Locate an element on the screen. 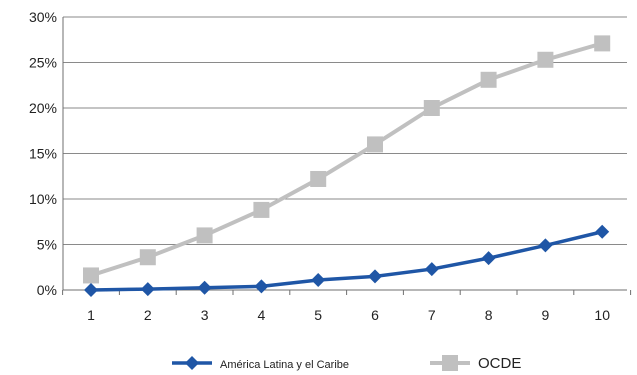 This screenshot has width=637, height=375. y-tick-label: 15% is located at coordinates (43, 154).